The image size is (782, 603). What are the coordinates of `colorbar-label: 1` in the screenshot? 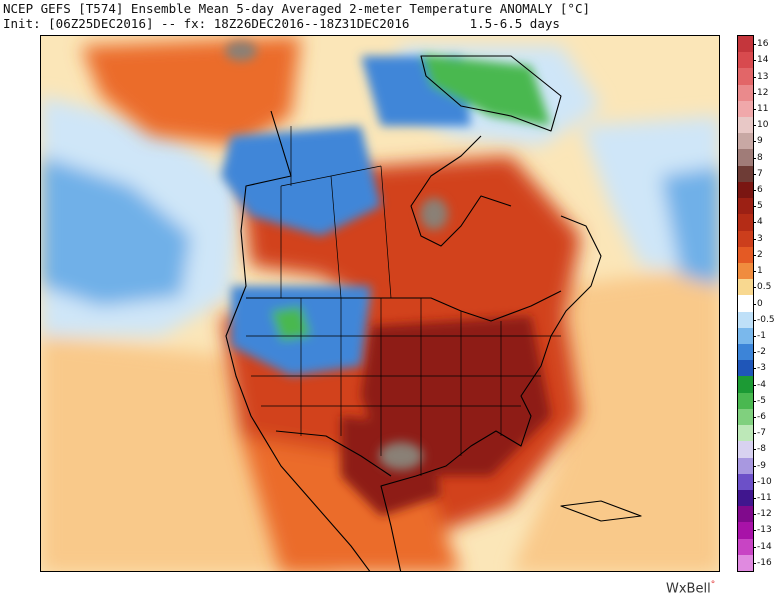 It's located at (760, 271).